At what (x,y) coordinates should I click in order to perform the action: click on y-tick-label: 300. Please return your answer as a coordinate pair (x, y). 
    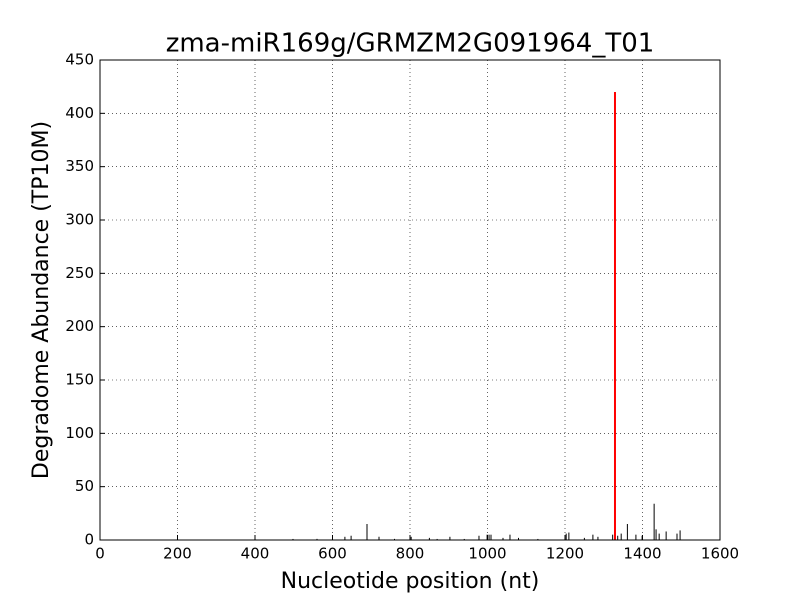
    Looking at the image, I should click on (79, 220).